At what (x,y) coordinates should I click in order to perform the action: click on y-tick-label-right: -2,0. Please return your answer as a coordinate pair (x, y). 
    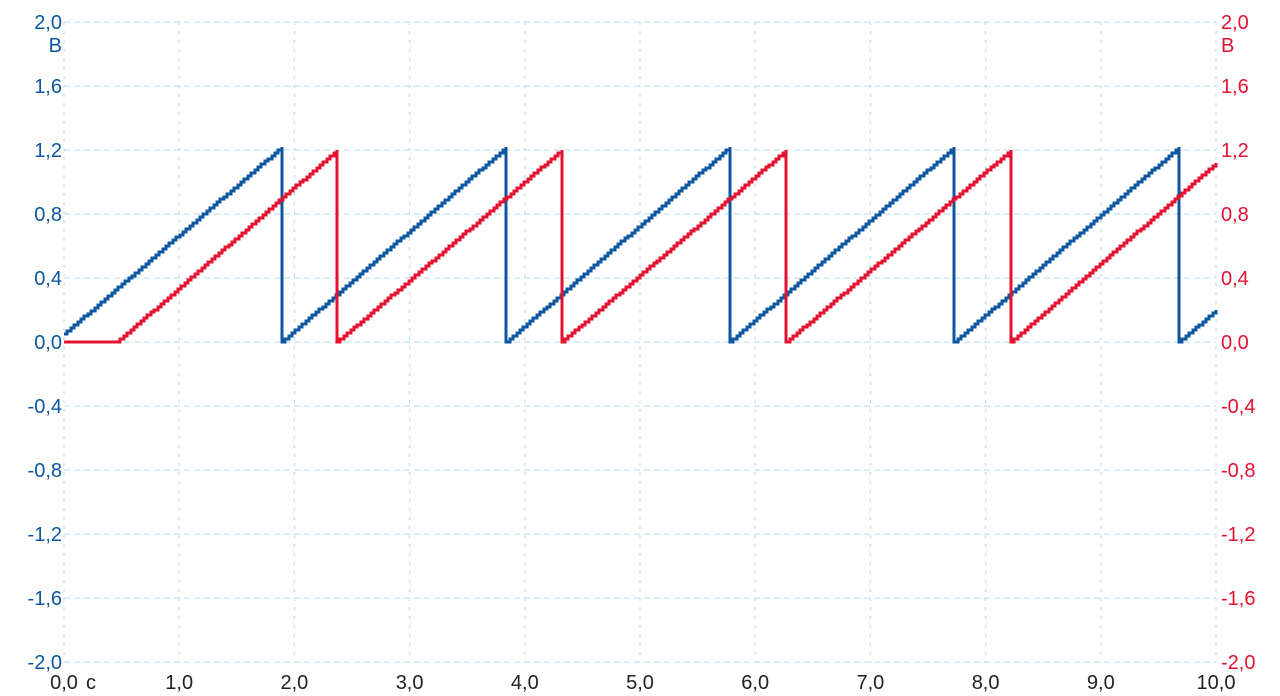
    Looking at the image, I should click on (1238, 663).